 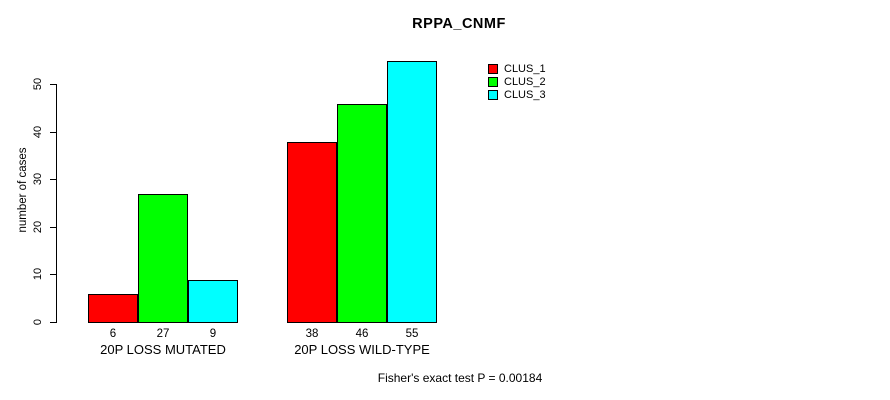 I want to click on legend-label: CLUS_1, so click(x=525, y=68).